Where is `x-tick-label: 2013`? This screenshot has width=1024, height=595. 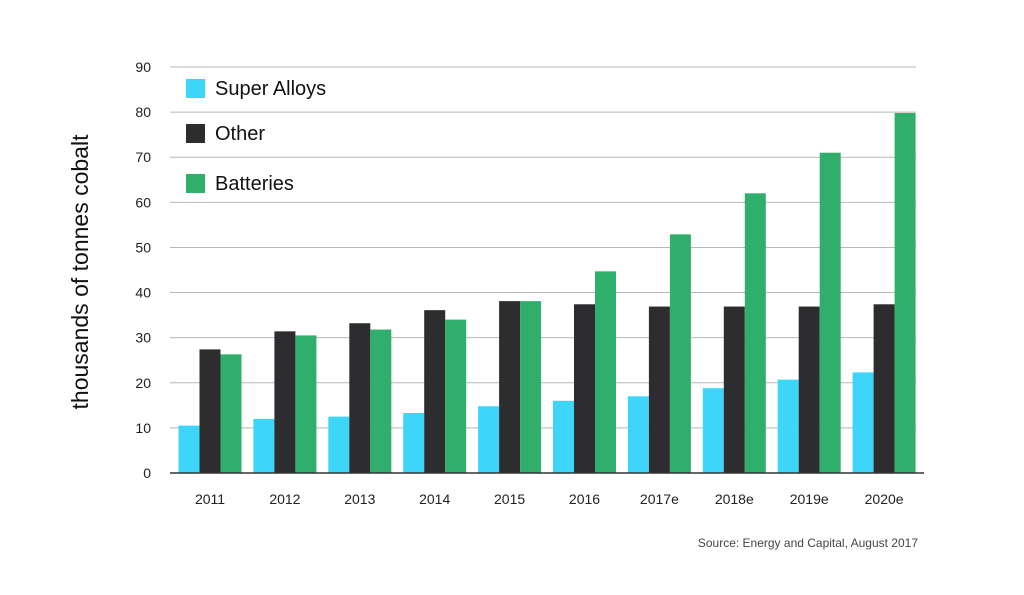
x-tick-label: 2013 is located at coordinates (359, 499).